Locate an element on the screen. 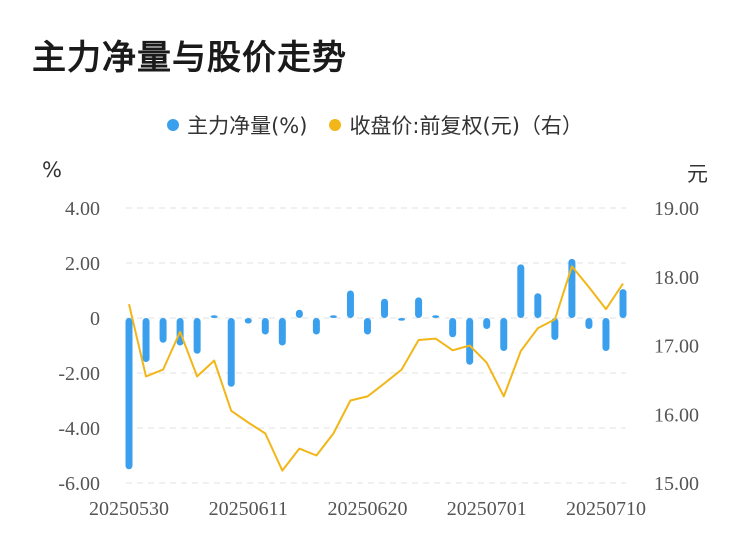 This screenshot has height=558, width=750. y-left-tick-label: -6.00 is located at coordinates (79, 484).